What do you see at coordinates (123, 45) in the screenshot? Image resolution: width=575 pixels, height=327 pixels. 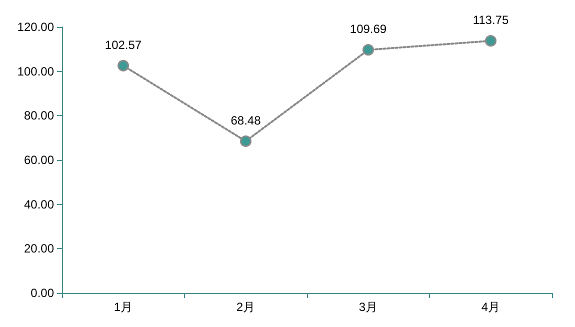 I see `data-label: 102.57` at bounding box center [123, 45].